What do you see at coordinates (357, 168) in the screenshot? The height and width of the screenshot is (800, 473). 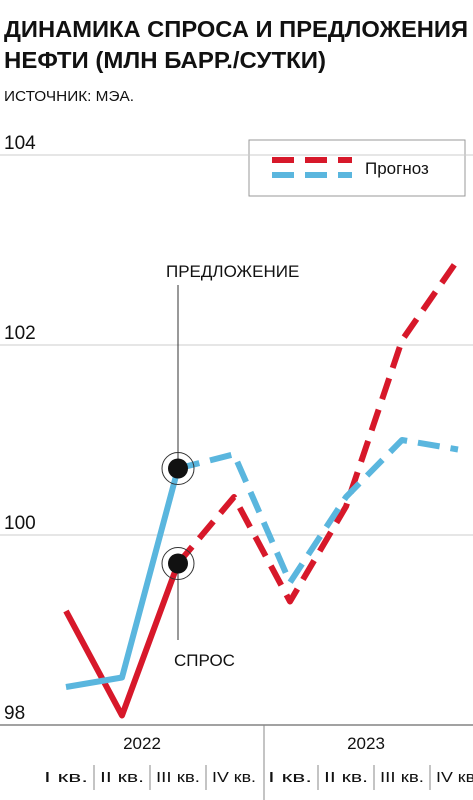 I see `legend-box` at bounding box center [357, 168].